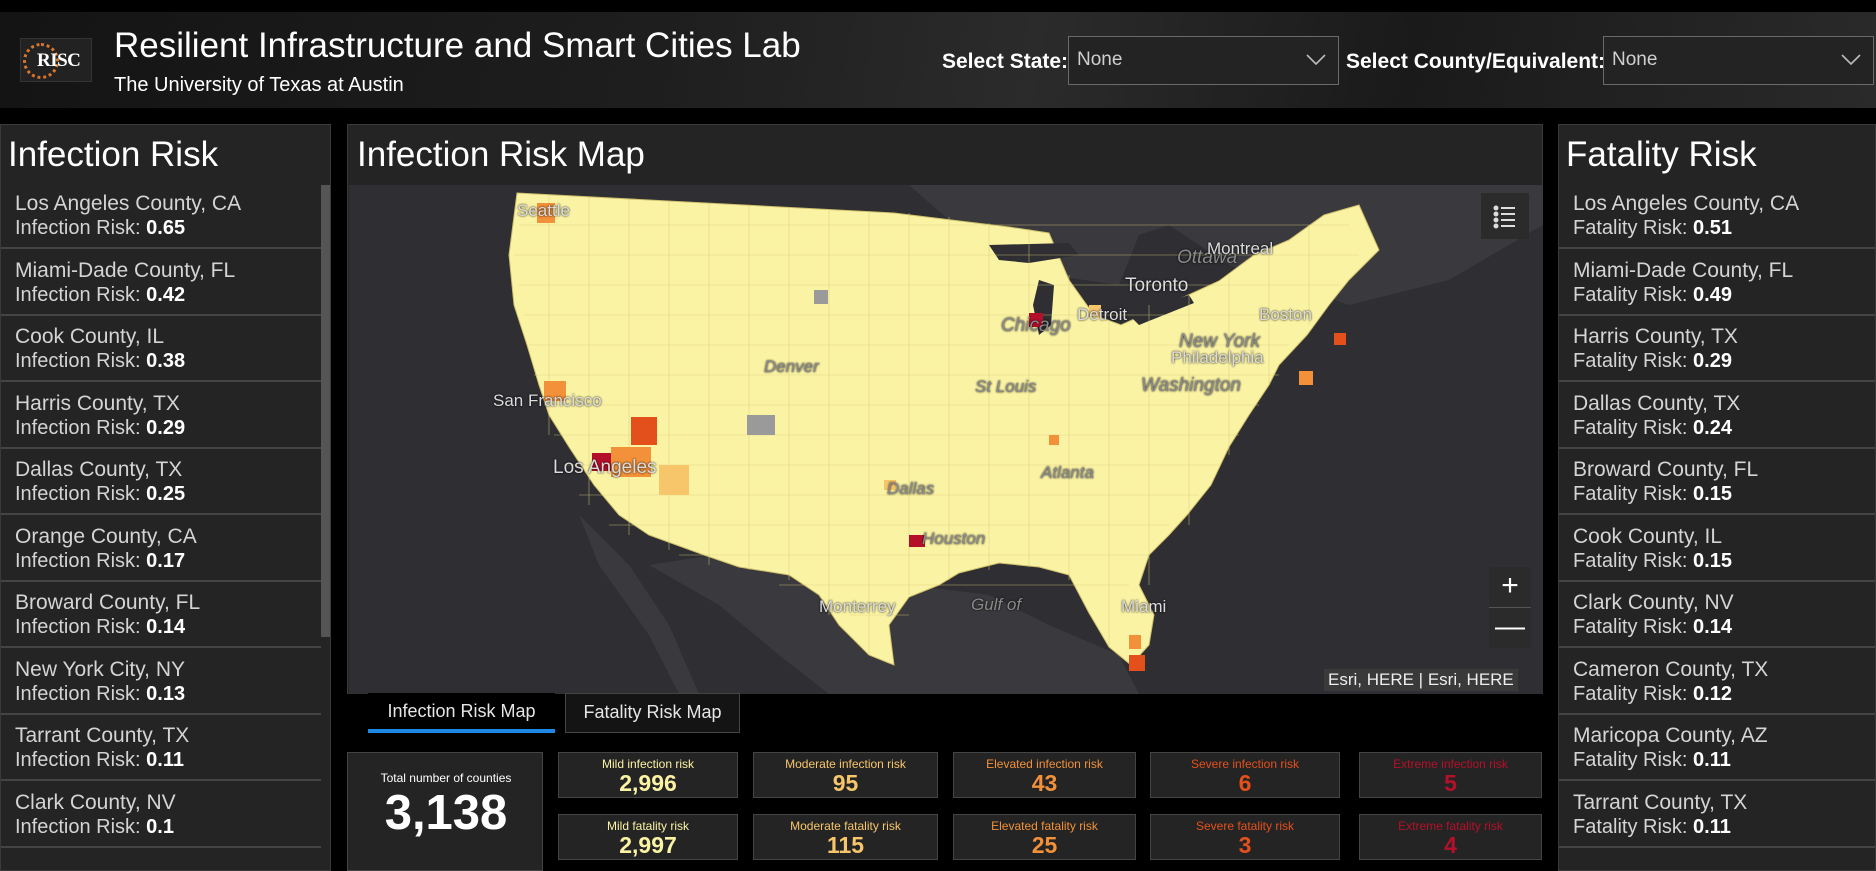 This screenshot has height=871, width=1876. I want to click on risk-value-row: Infection Risk: 0.1, so click(94, 827).